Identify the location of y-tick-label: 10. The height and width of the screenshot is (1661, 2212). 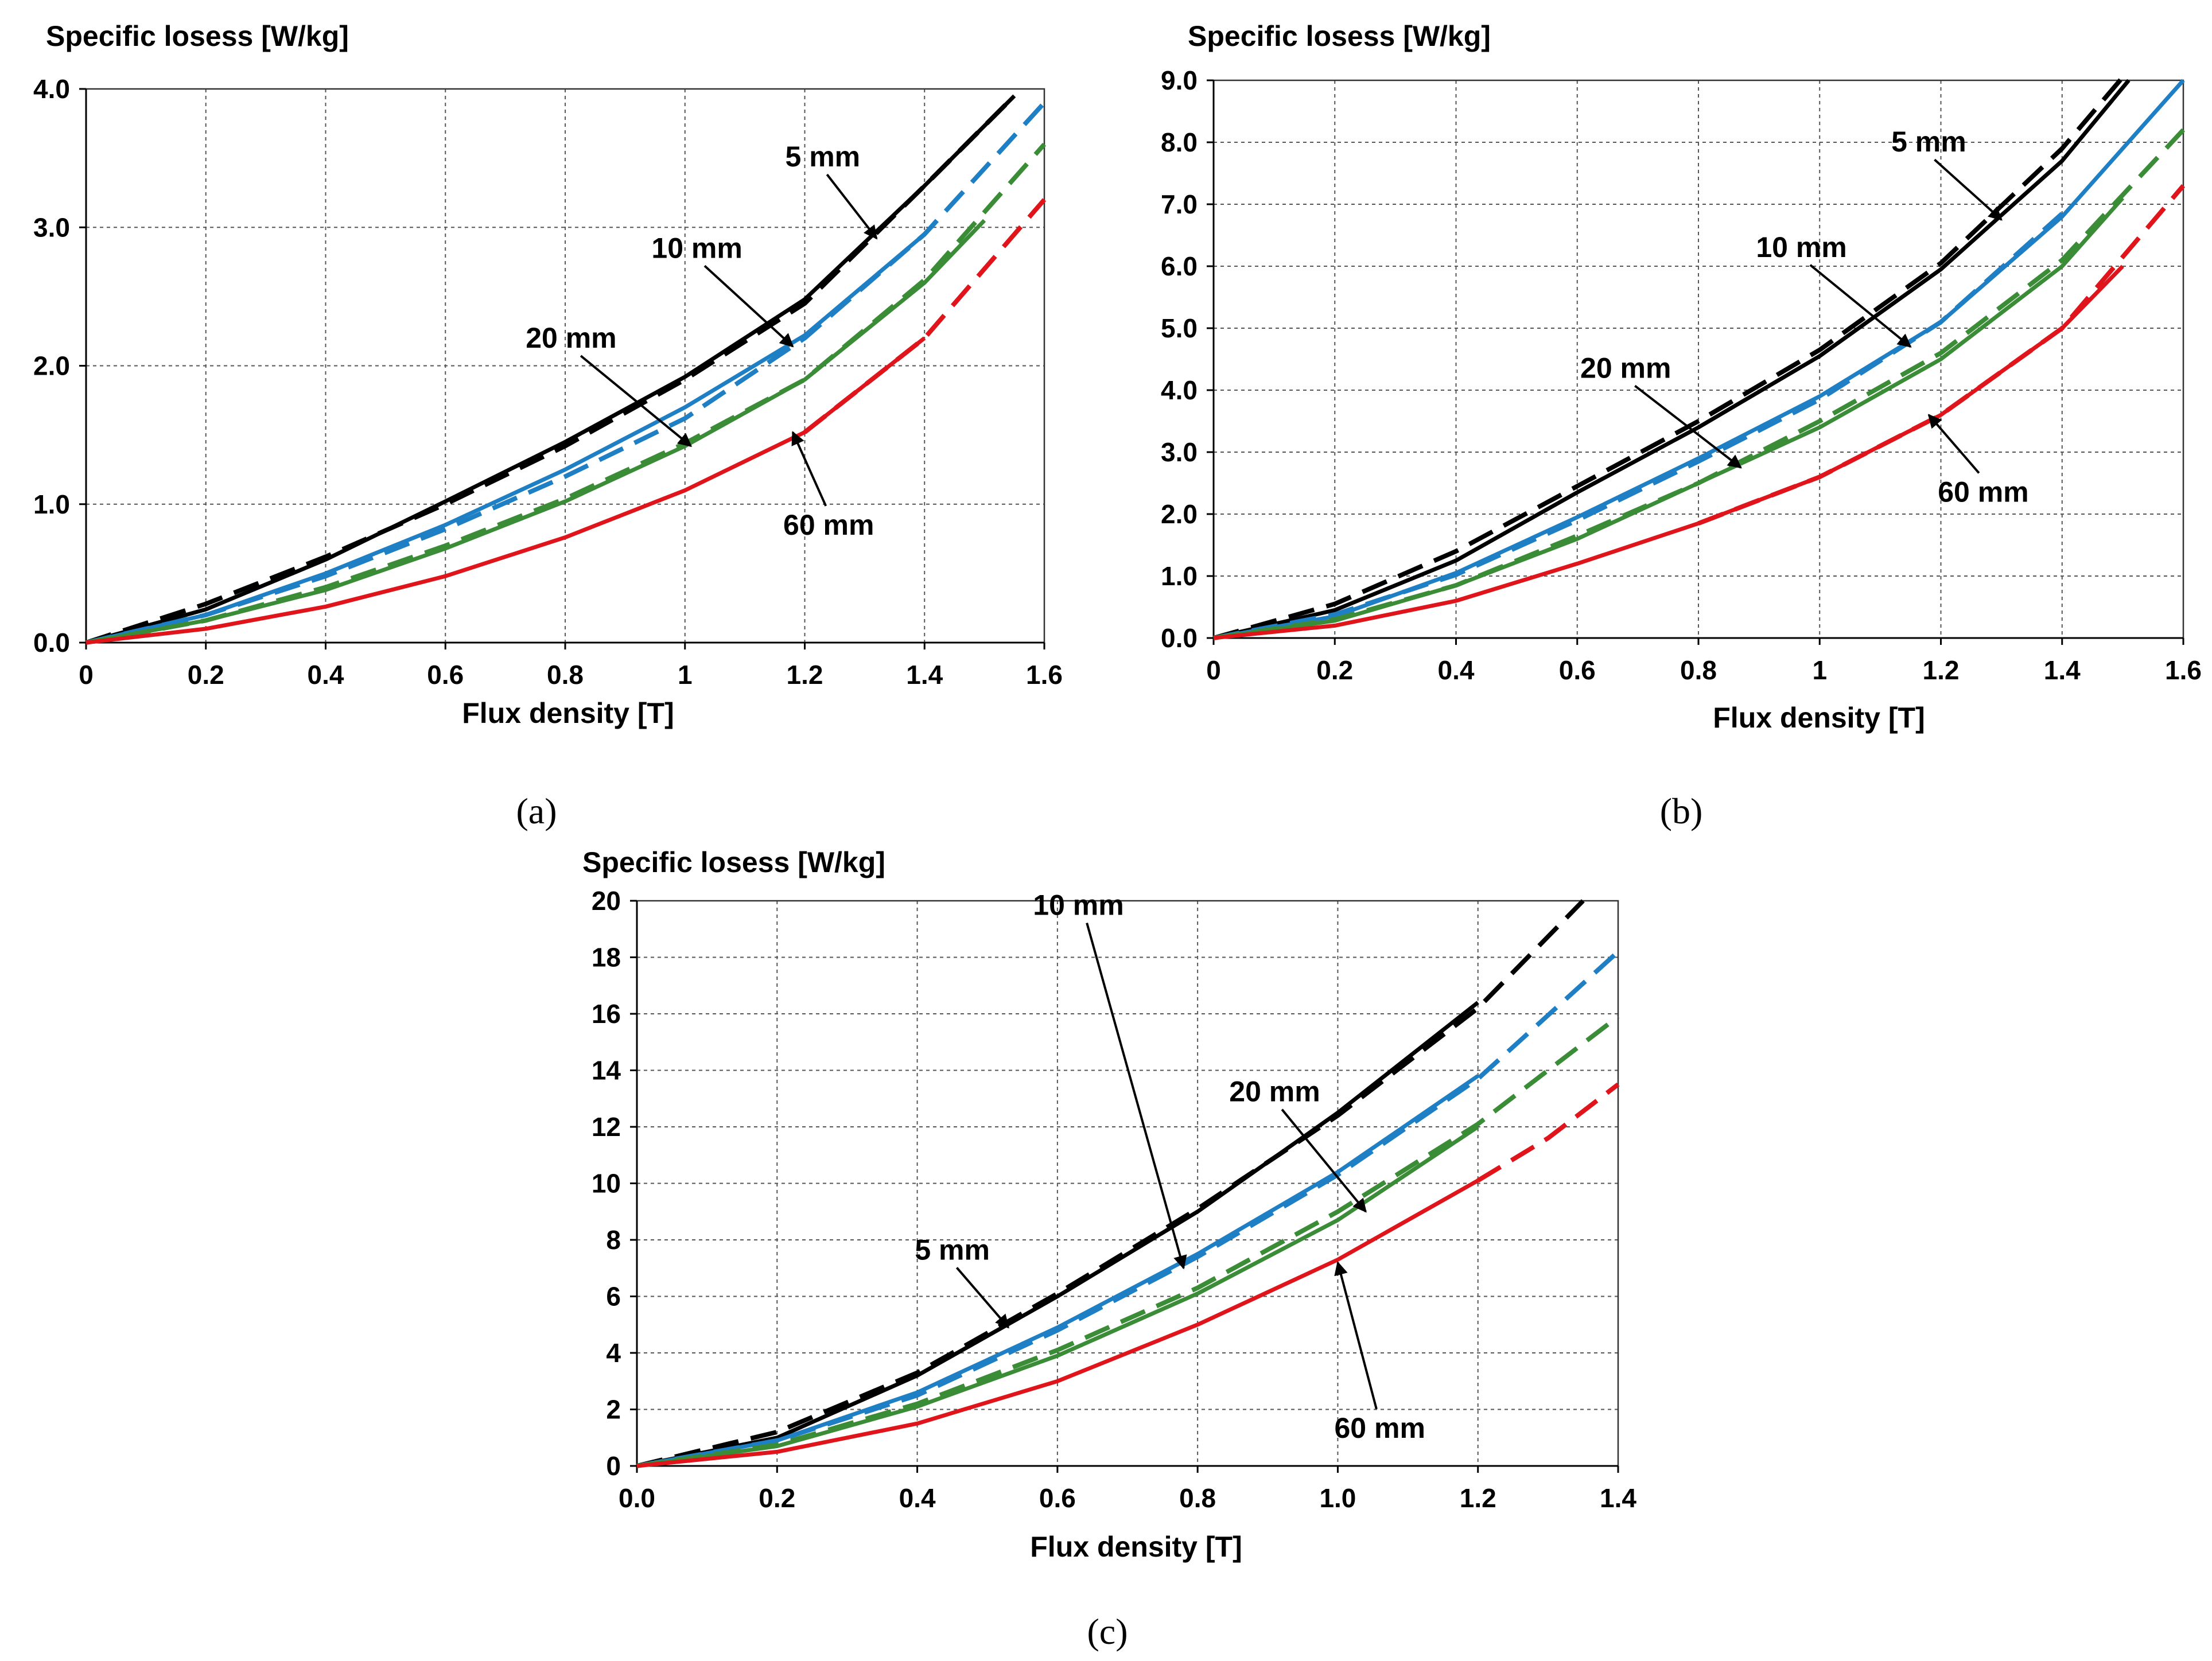
(606, 1184).